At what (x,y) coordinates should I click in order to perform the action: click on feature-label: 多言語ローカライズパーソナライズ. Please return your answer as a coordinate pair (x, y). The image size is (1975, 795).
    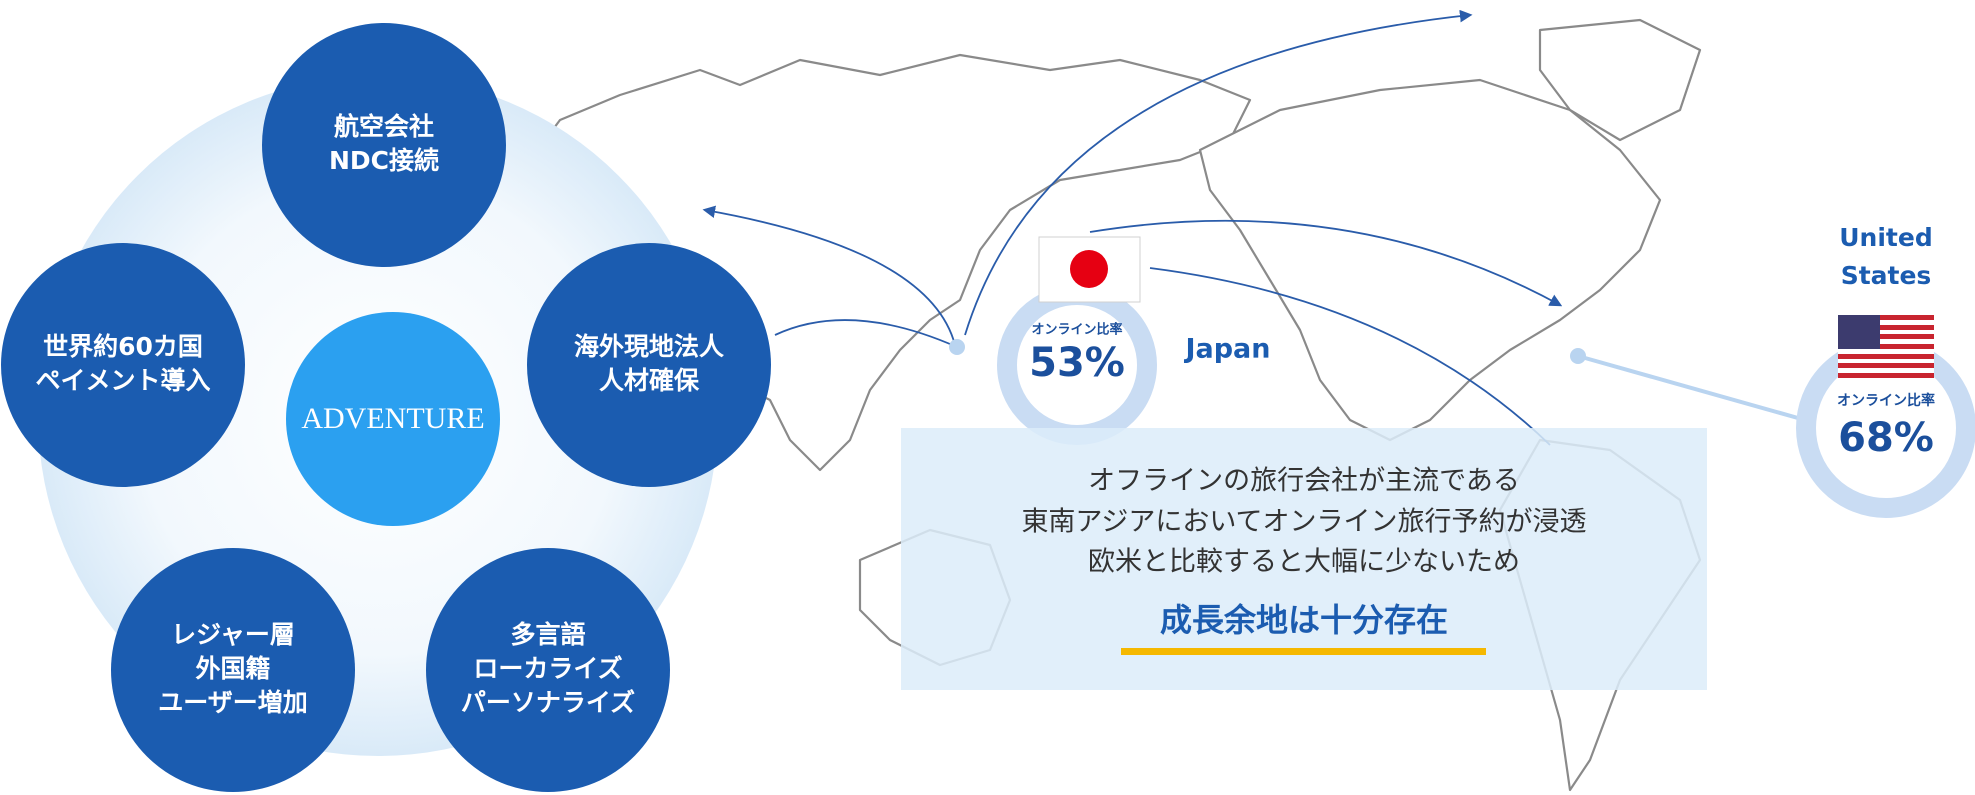
    Looking at the image, I should click on (548, 668).